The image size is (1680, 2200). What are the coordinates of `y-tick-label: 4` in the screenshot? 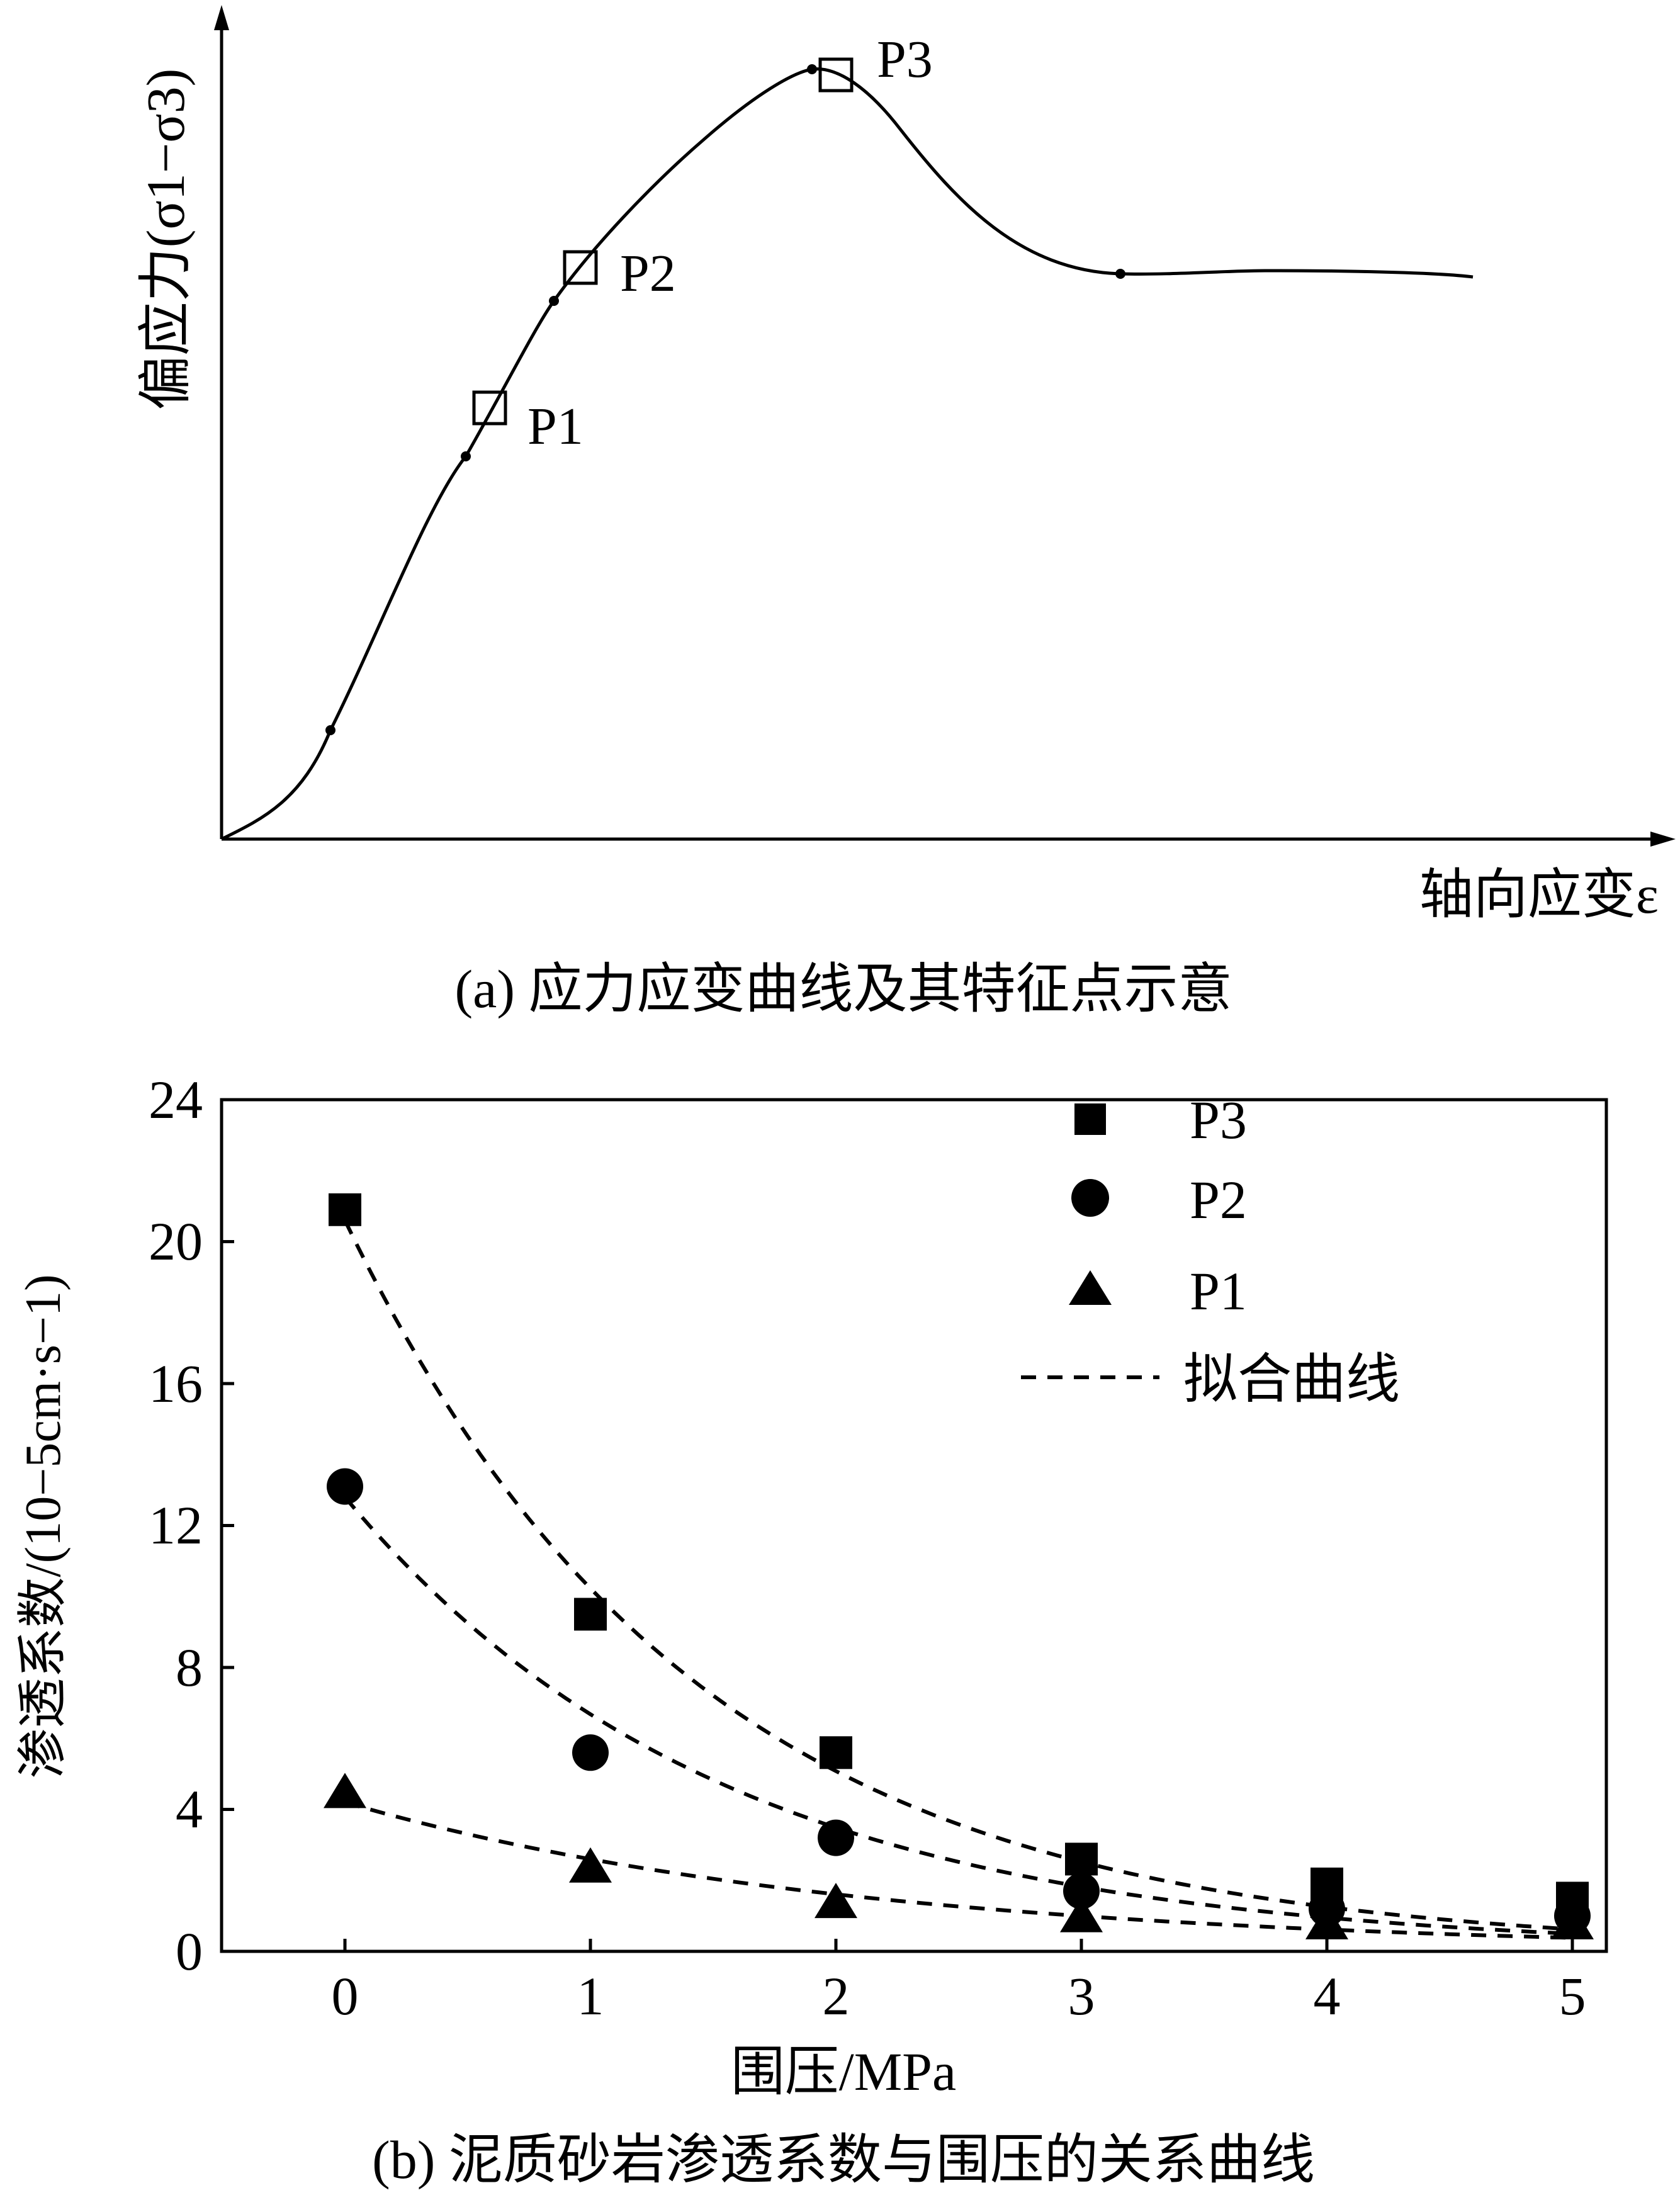 It's located at (189, 1809).